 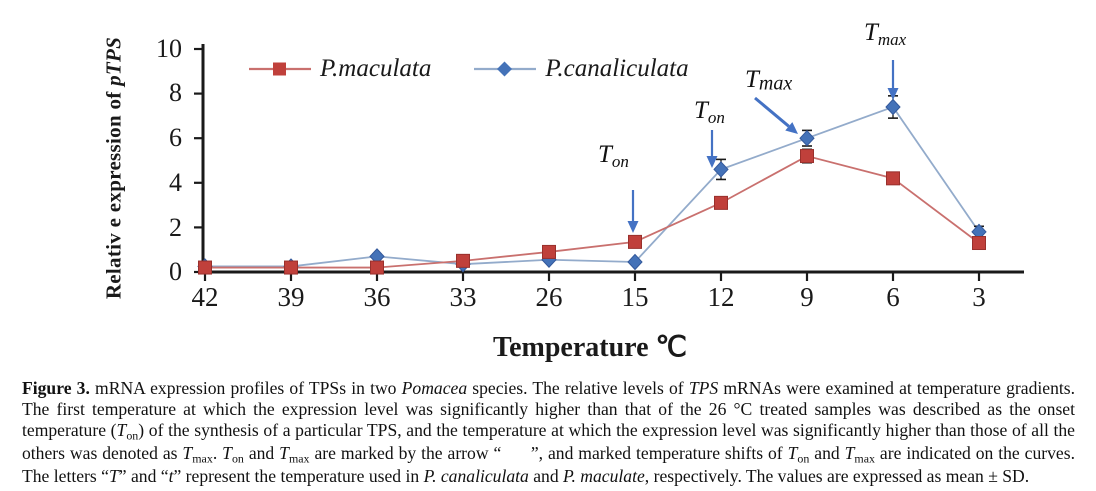 I want to click on x-tick-15: 15, so click(x=635, y=297).